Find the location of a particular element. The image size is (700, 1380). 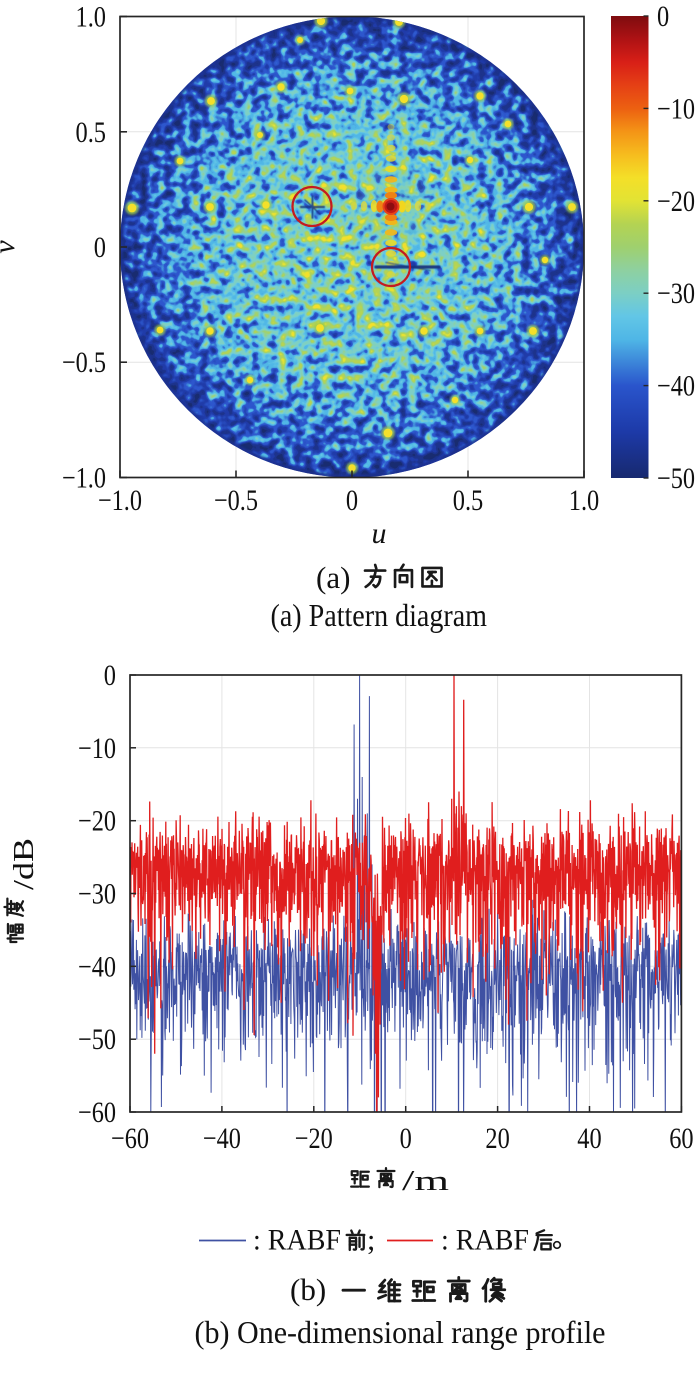

svg-text: 40 is located at coordinates (589, 1138).